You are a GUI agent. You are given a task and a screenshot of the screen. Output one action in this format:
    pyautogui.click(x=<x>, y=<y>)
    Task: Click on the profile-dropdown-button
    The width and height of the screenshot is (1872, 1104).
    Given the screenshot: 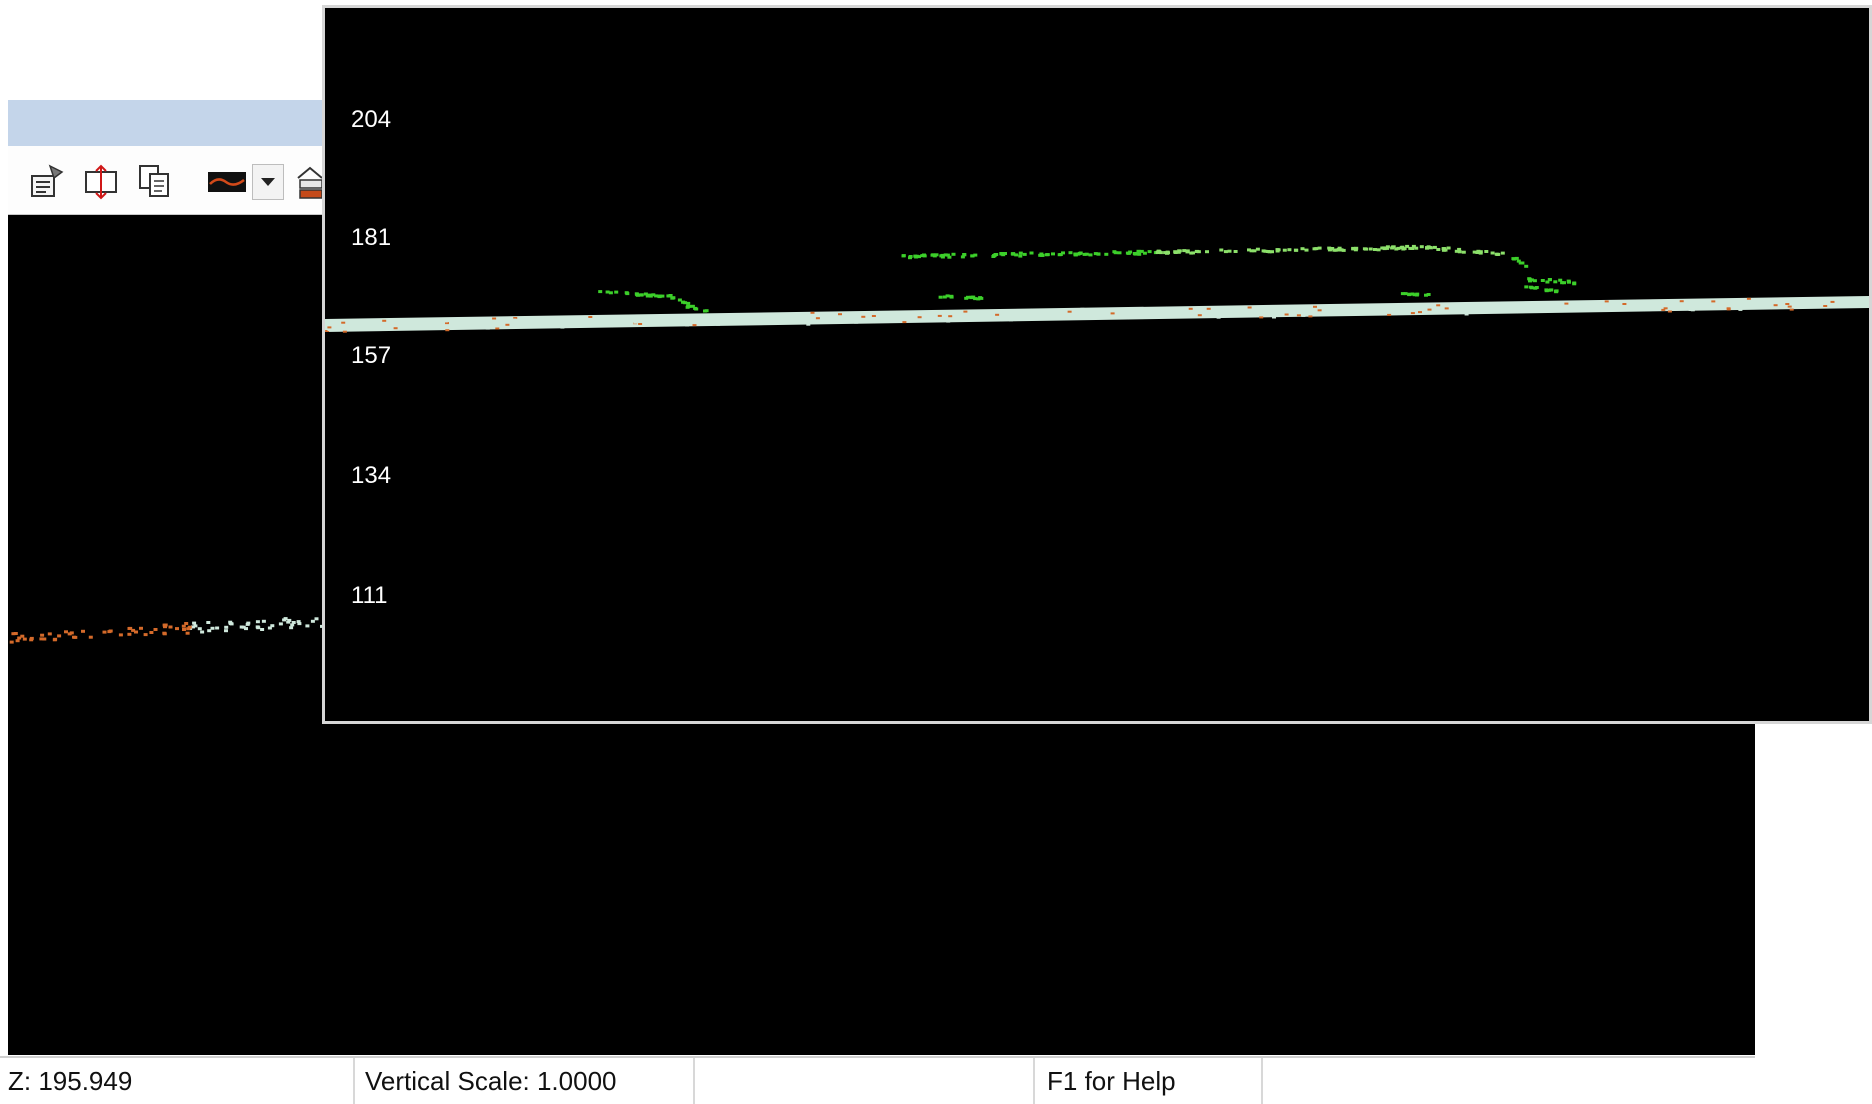 What is the action you would take?
    pyautogui.click(x=268, y=182)
    